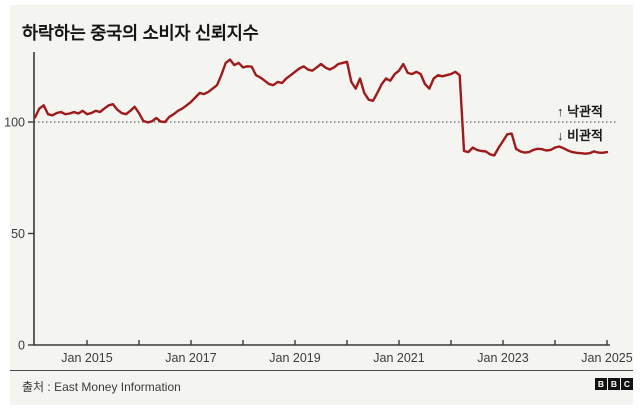 The height and width of the screenshot is (412, 640). I want to click on bbc-logo: B B C, so click(614, 384).